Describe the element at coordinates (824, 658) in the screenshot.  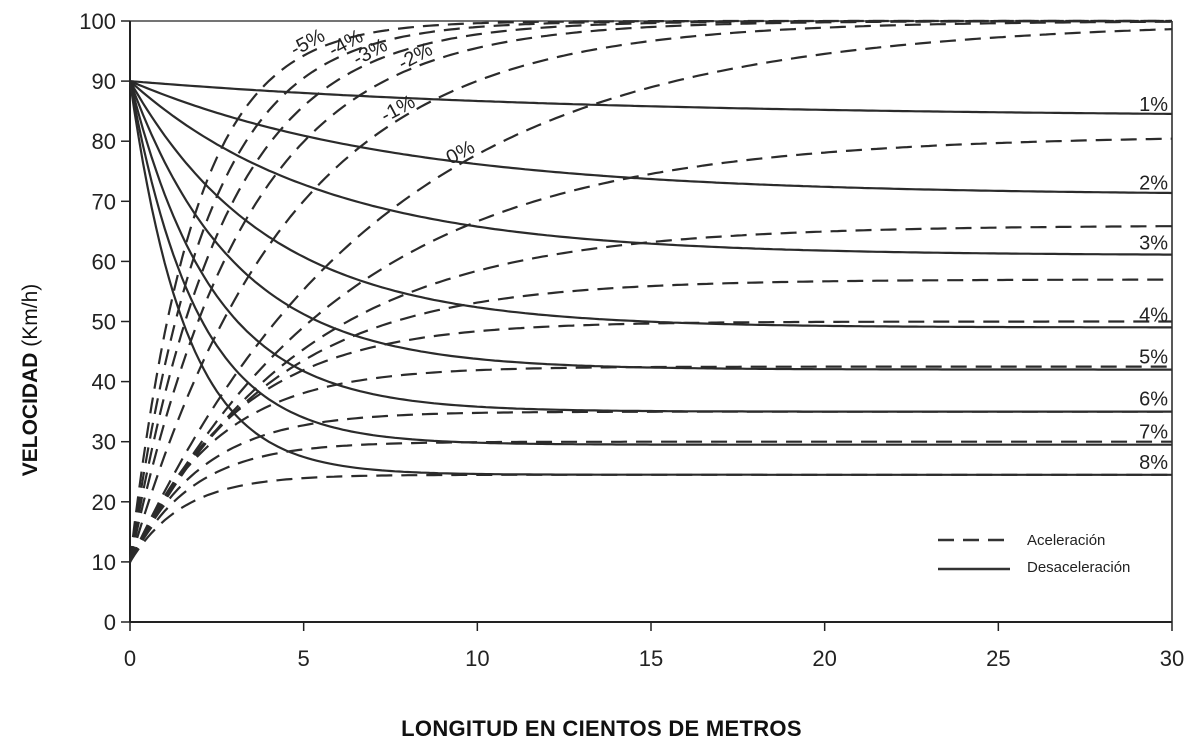
I see `x-tick-label: 20` at that location.